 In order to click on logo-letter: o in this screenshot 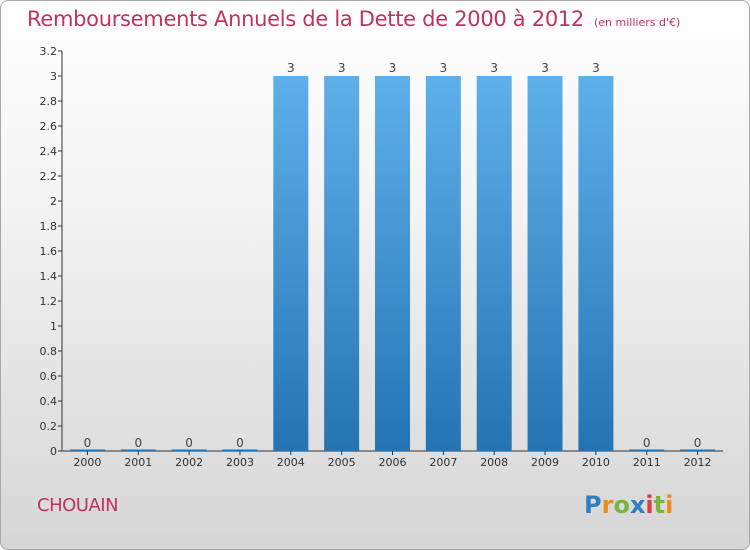, I will do `click(621, 505)`.